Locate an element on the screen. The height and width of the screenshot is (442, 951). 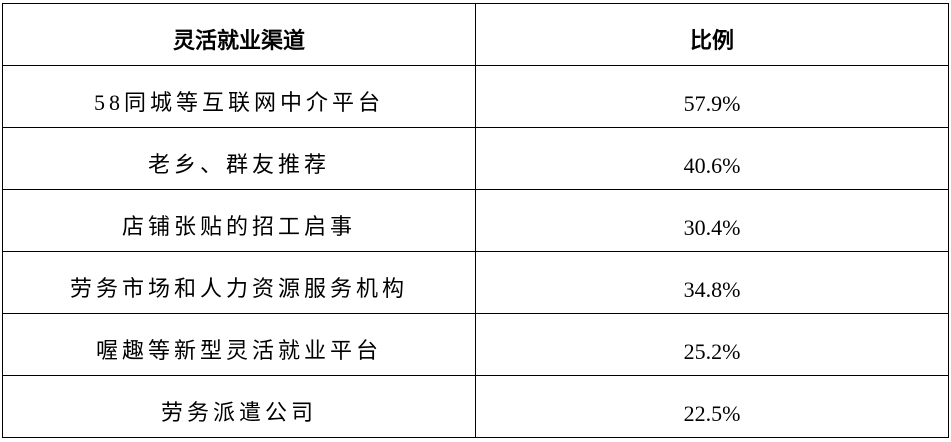
channel-cell: 58同城等互联网中介平台 is located at coordinates (239, 96).